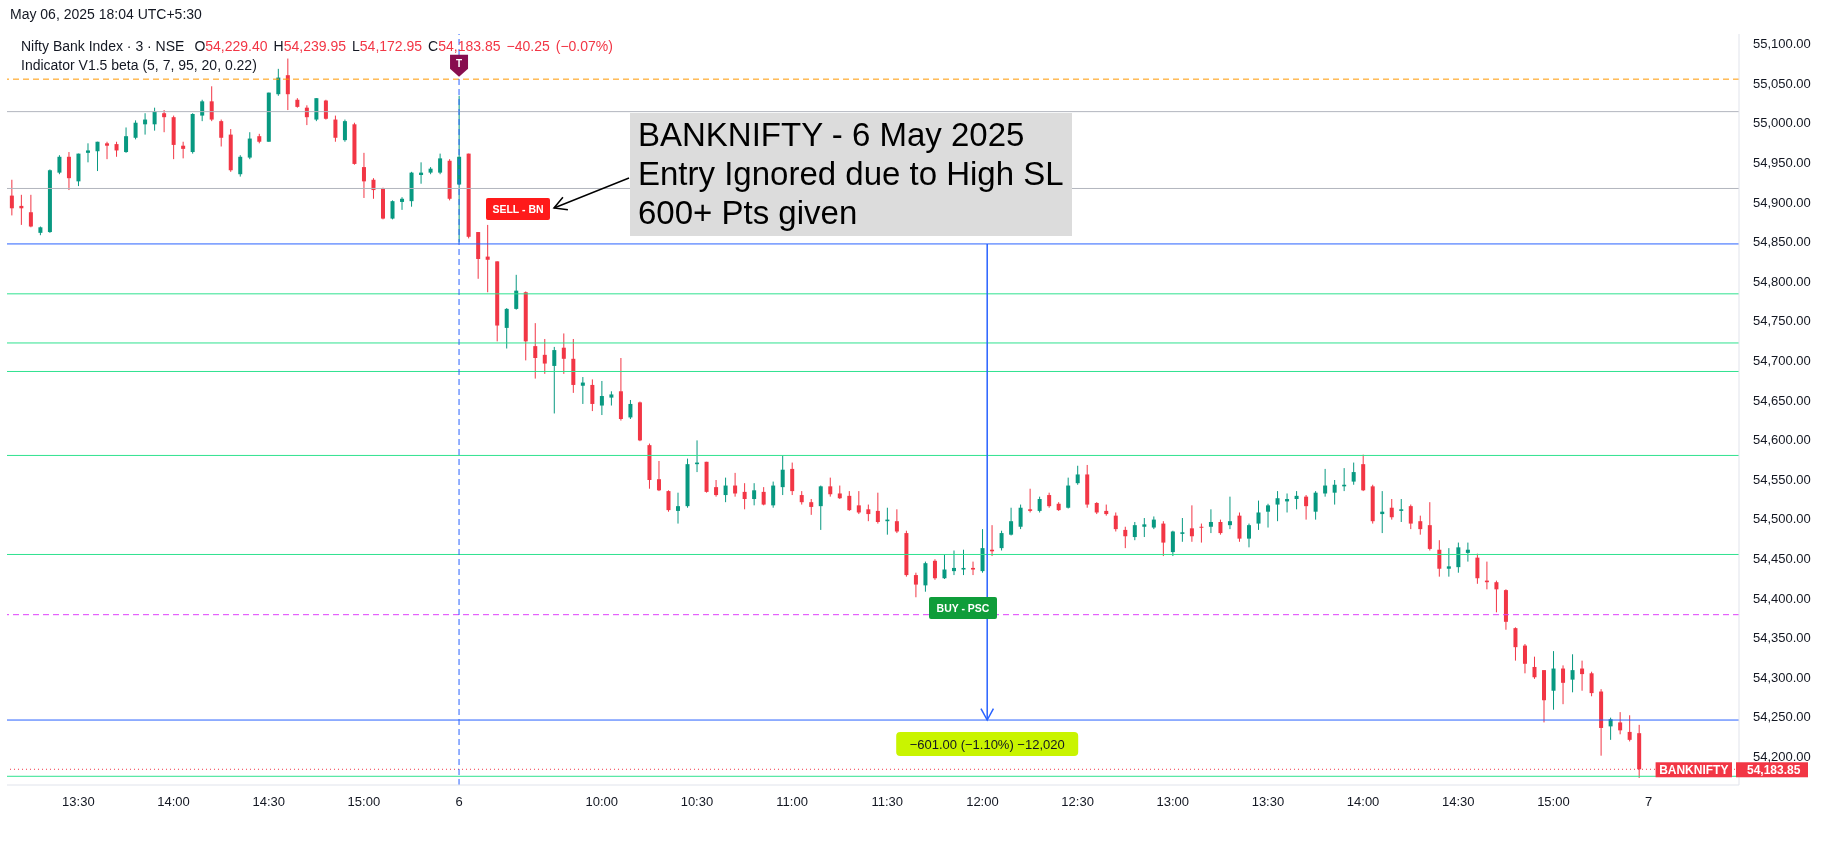  I want to click on annotation: −601.00 (−1.10%) −12,020, so click(987, 745).